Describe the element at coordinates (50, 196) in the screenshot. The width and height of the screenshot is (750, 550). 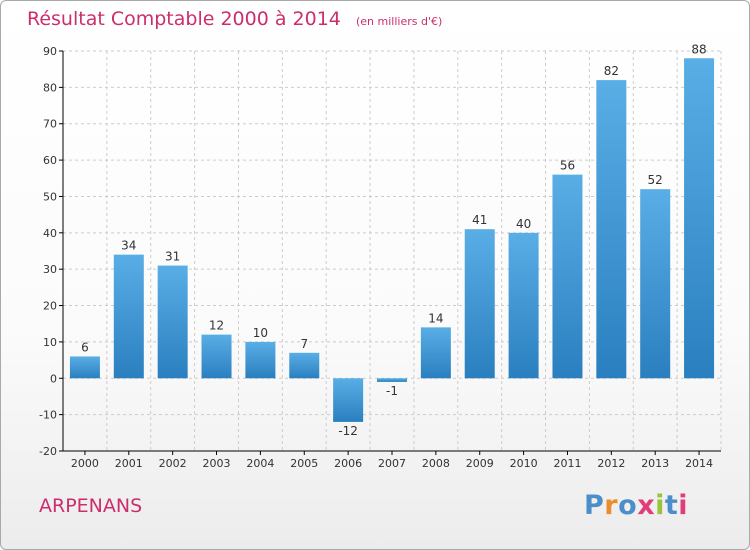
I see `y-tick-label: 50` at that location.